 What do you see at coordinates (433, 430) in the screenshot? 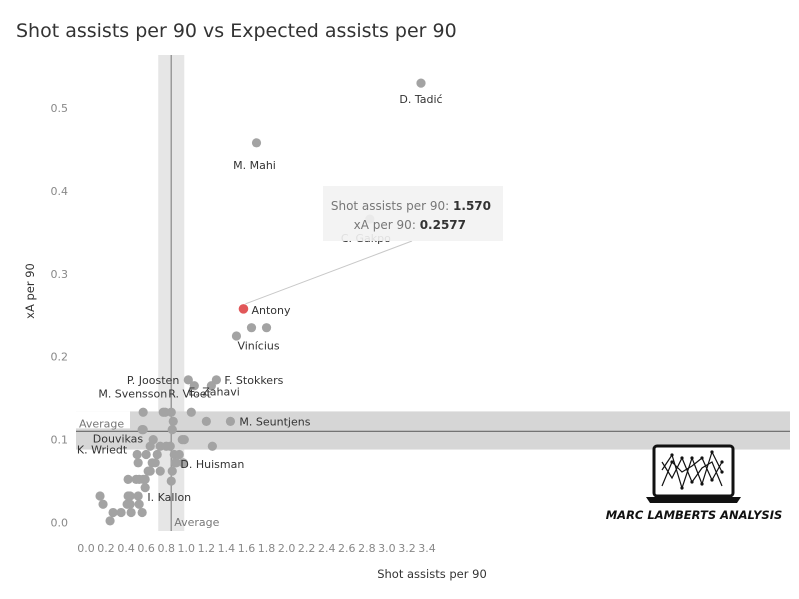
I see `y-average-band` at bounding box center [433, 430].